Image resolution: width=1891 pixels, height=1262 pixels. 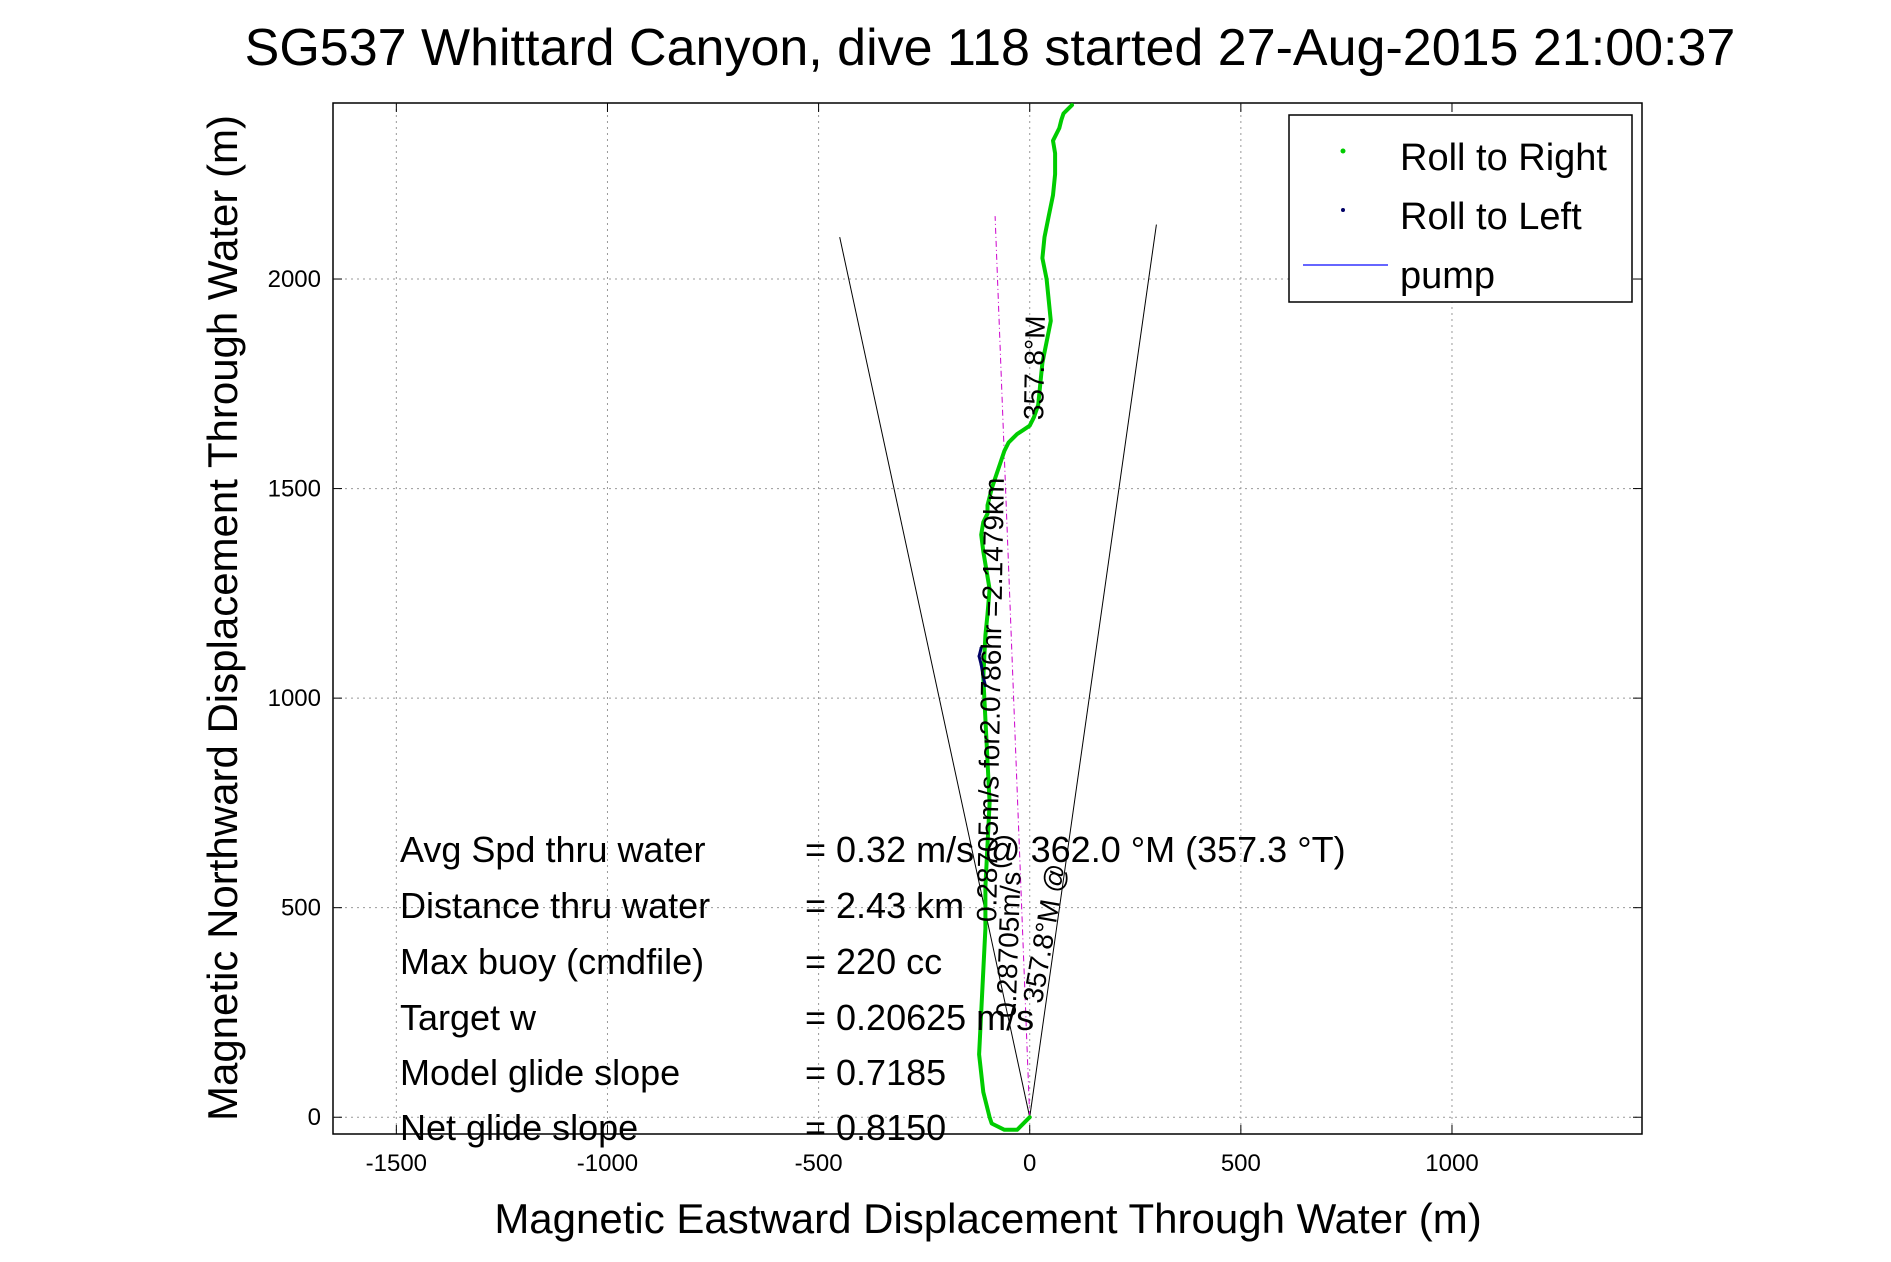 What do you see at coordinates (468, 1017) in the screenshot?
I see `stat-label: Target w` at bounding box center [468, 1017].